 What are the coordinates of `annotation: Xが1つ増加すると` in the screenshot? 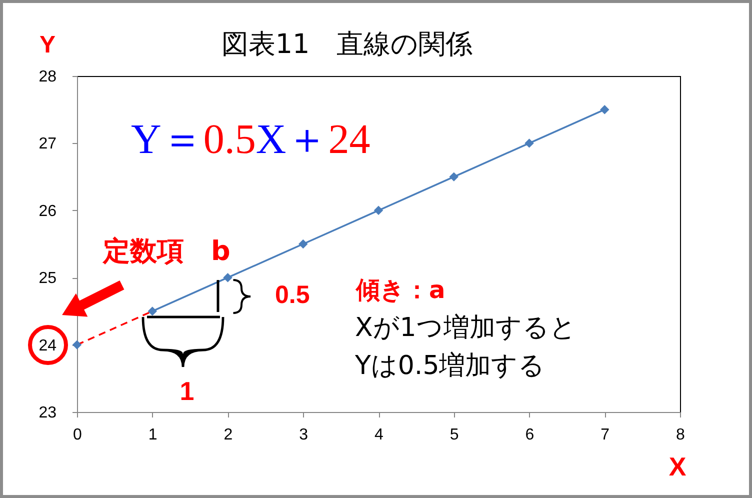 It's located at (465, 328).